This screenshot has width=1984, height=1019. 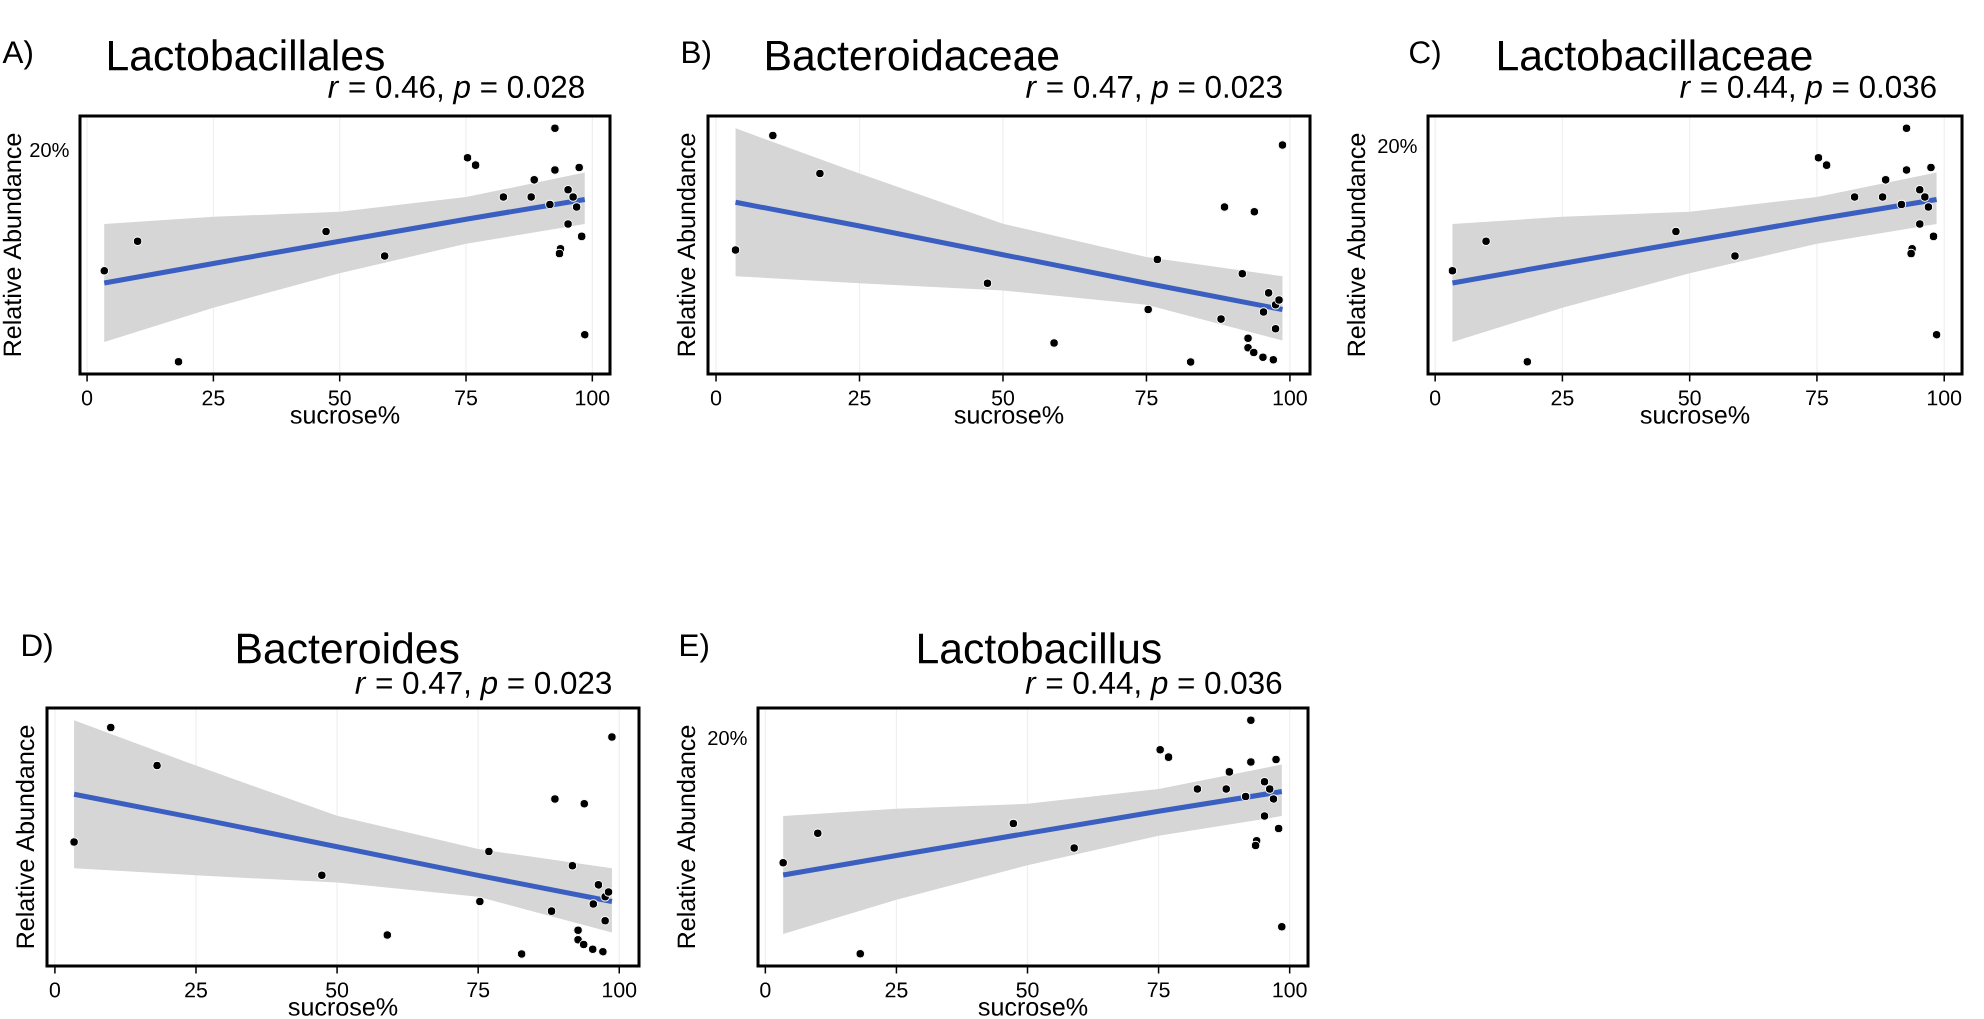 What do you see at coordinates (727, 738) in the screenshot?
I see `text: 20%` at bounding box center [727, 738].